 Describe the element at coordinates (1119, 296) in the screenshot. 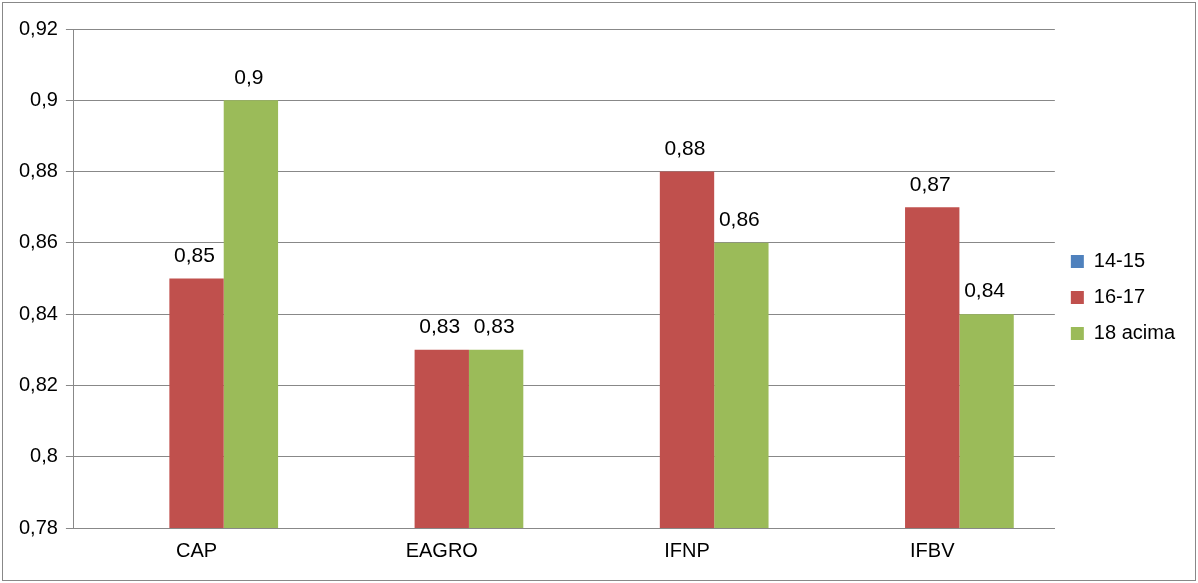

I see `legend-label: 16-17` at that location.